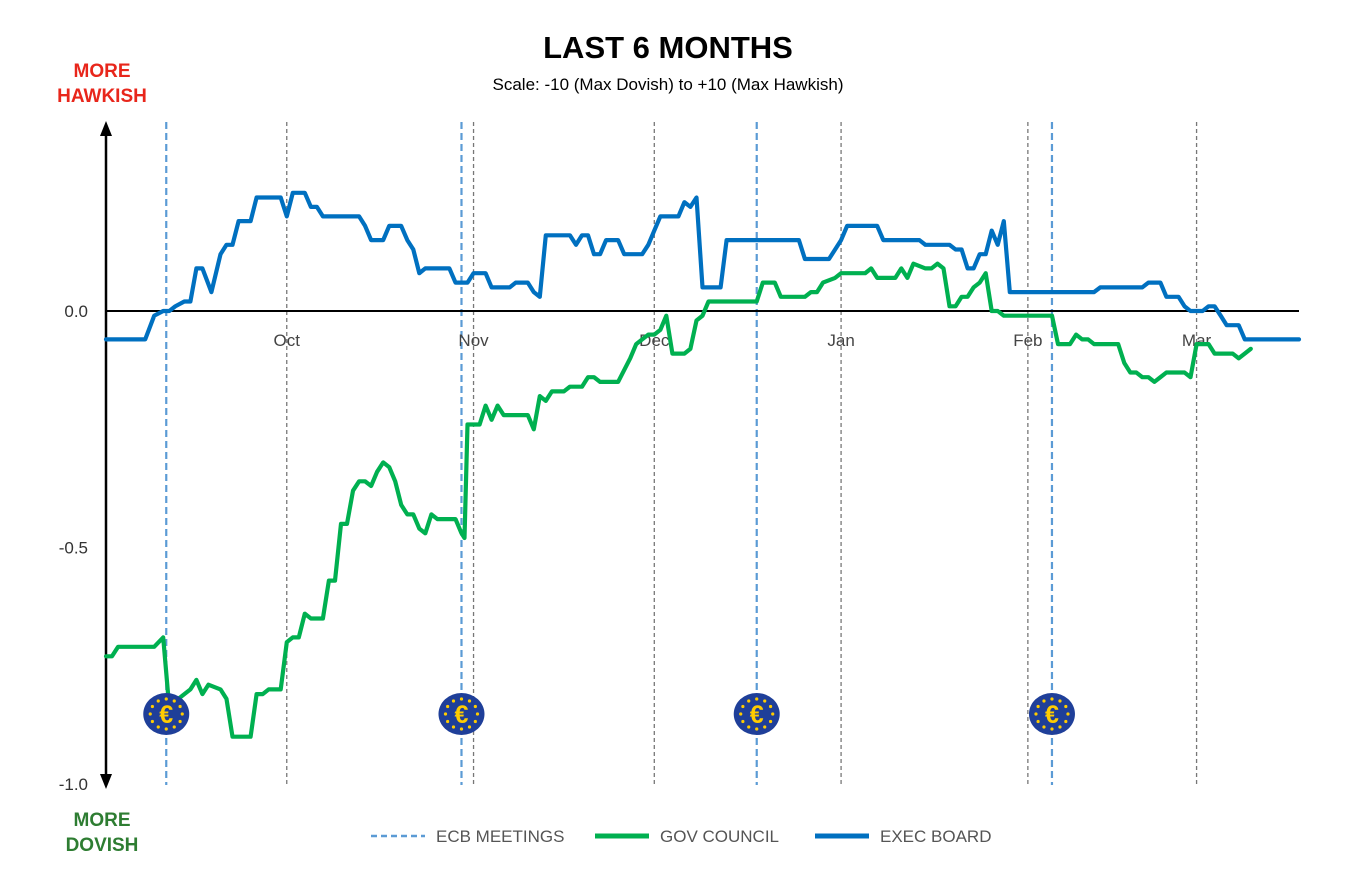 The width and height of the screenshot is (1350, 869). Describe the element at coordinates (719, 836) in the screenshot. I see `legend-label-gov-council: GOV COUNCIL` at that location.